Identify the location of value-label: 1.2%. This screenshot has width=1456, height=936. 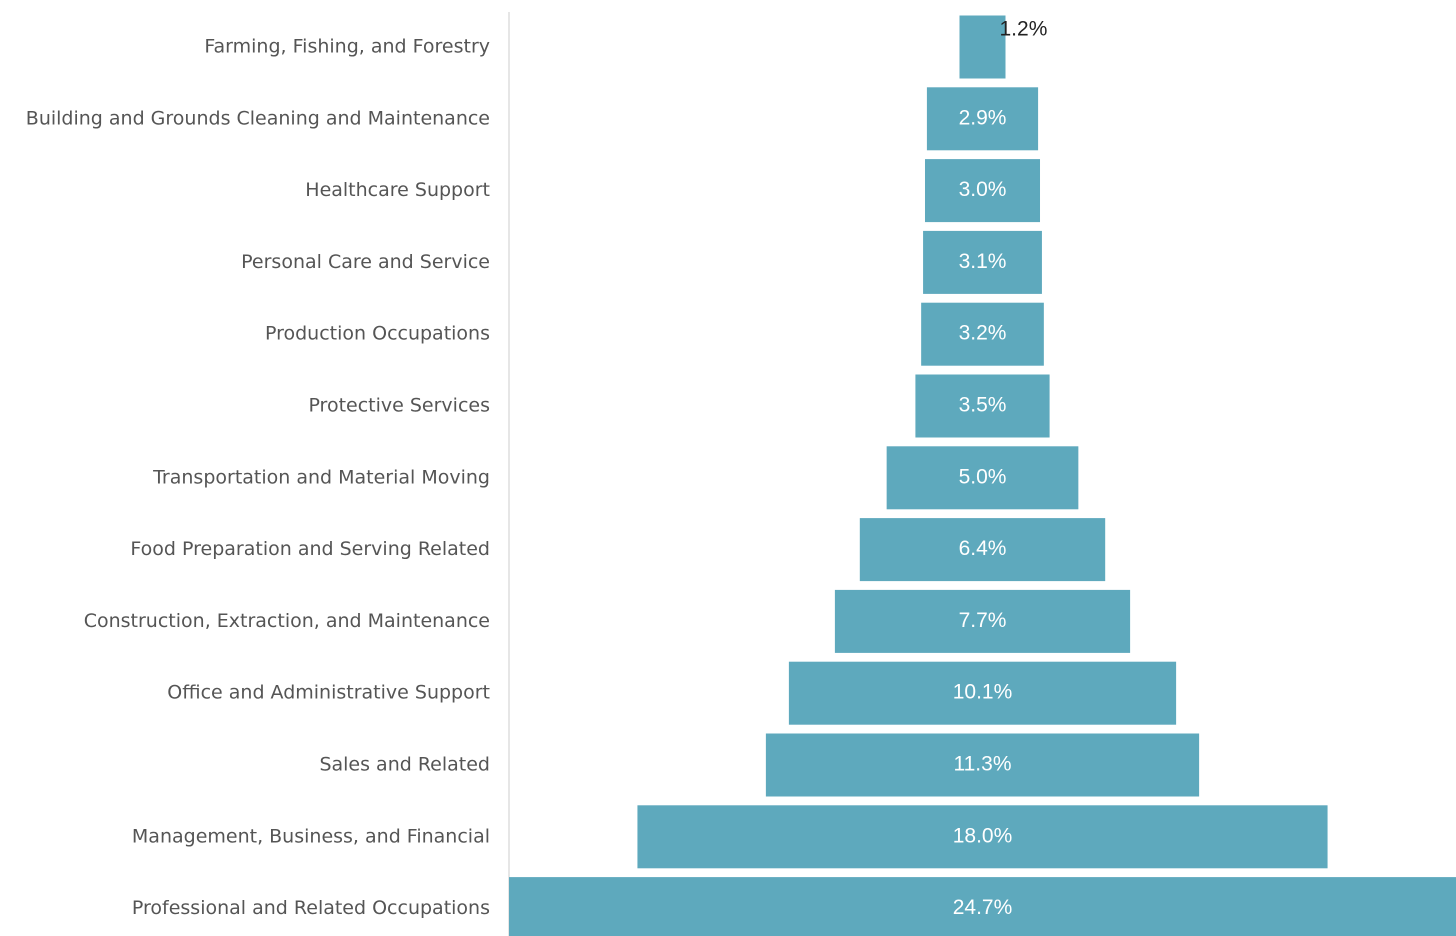
(1024, 29).